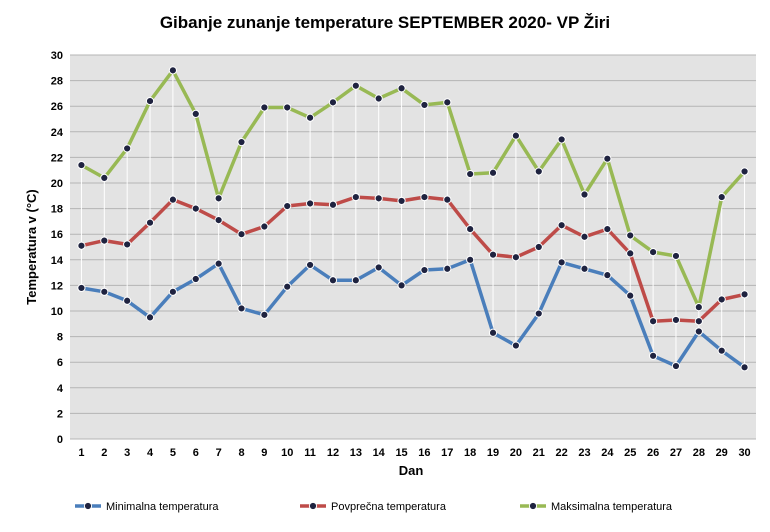  Describe the element at coordinates (607, 453) in the screenshot. I see `x-tick-label: 24` at that location.